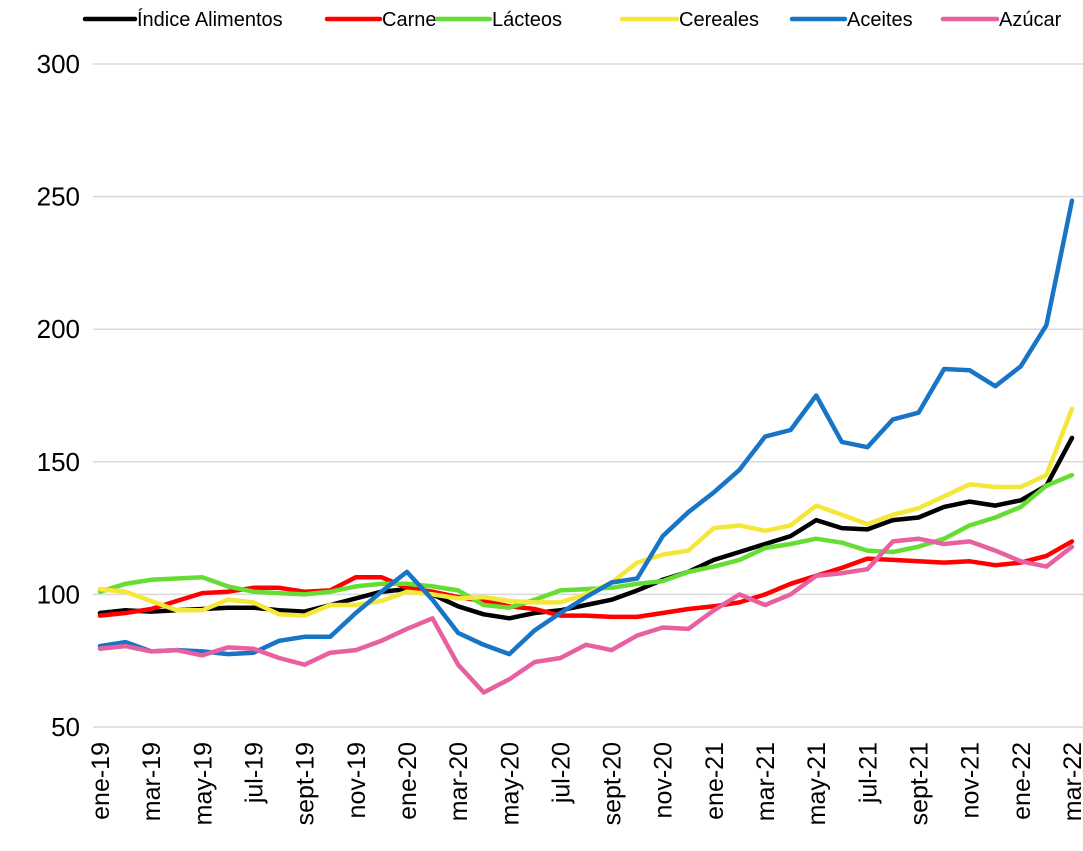 Image resolution: width=1083 pixels, height=851 pixels. What do you see at coordinates (203, 783) in the screenshot?
I see `x-tick-label: may-19` at bounding box center [203, 783].